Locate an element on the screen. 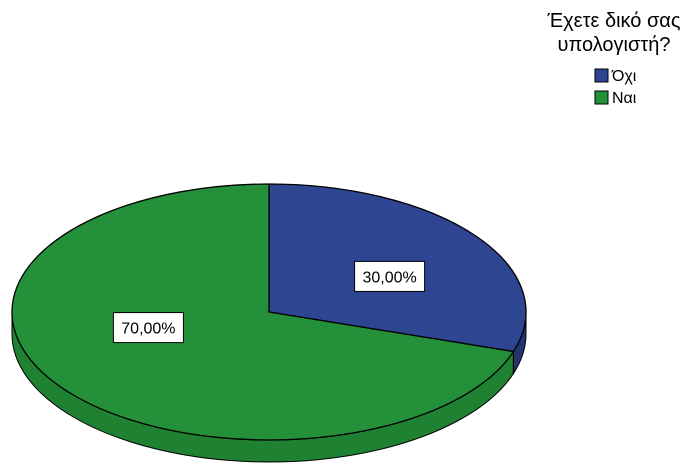 Image resolution: width=699 pixels, height=464 pixels. data-labels: 30,00% 70,00% is located at coordinates (269, 302).